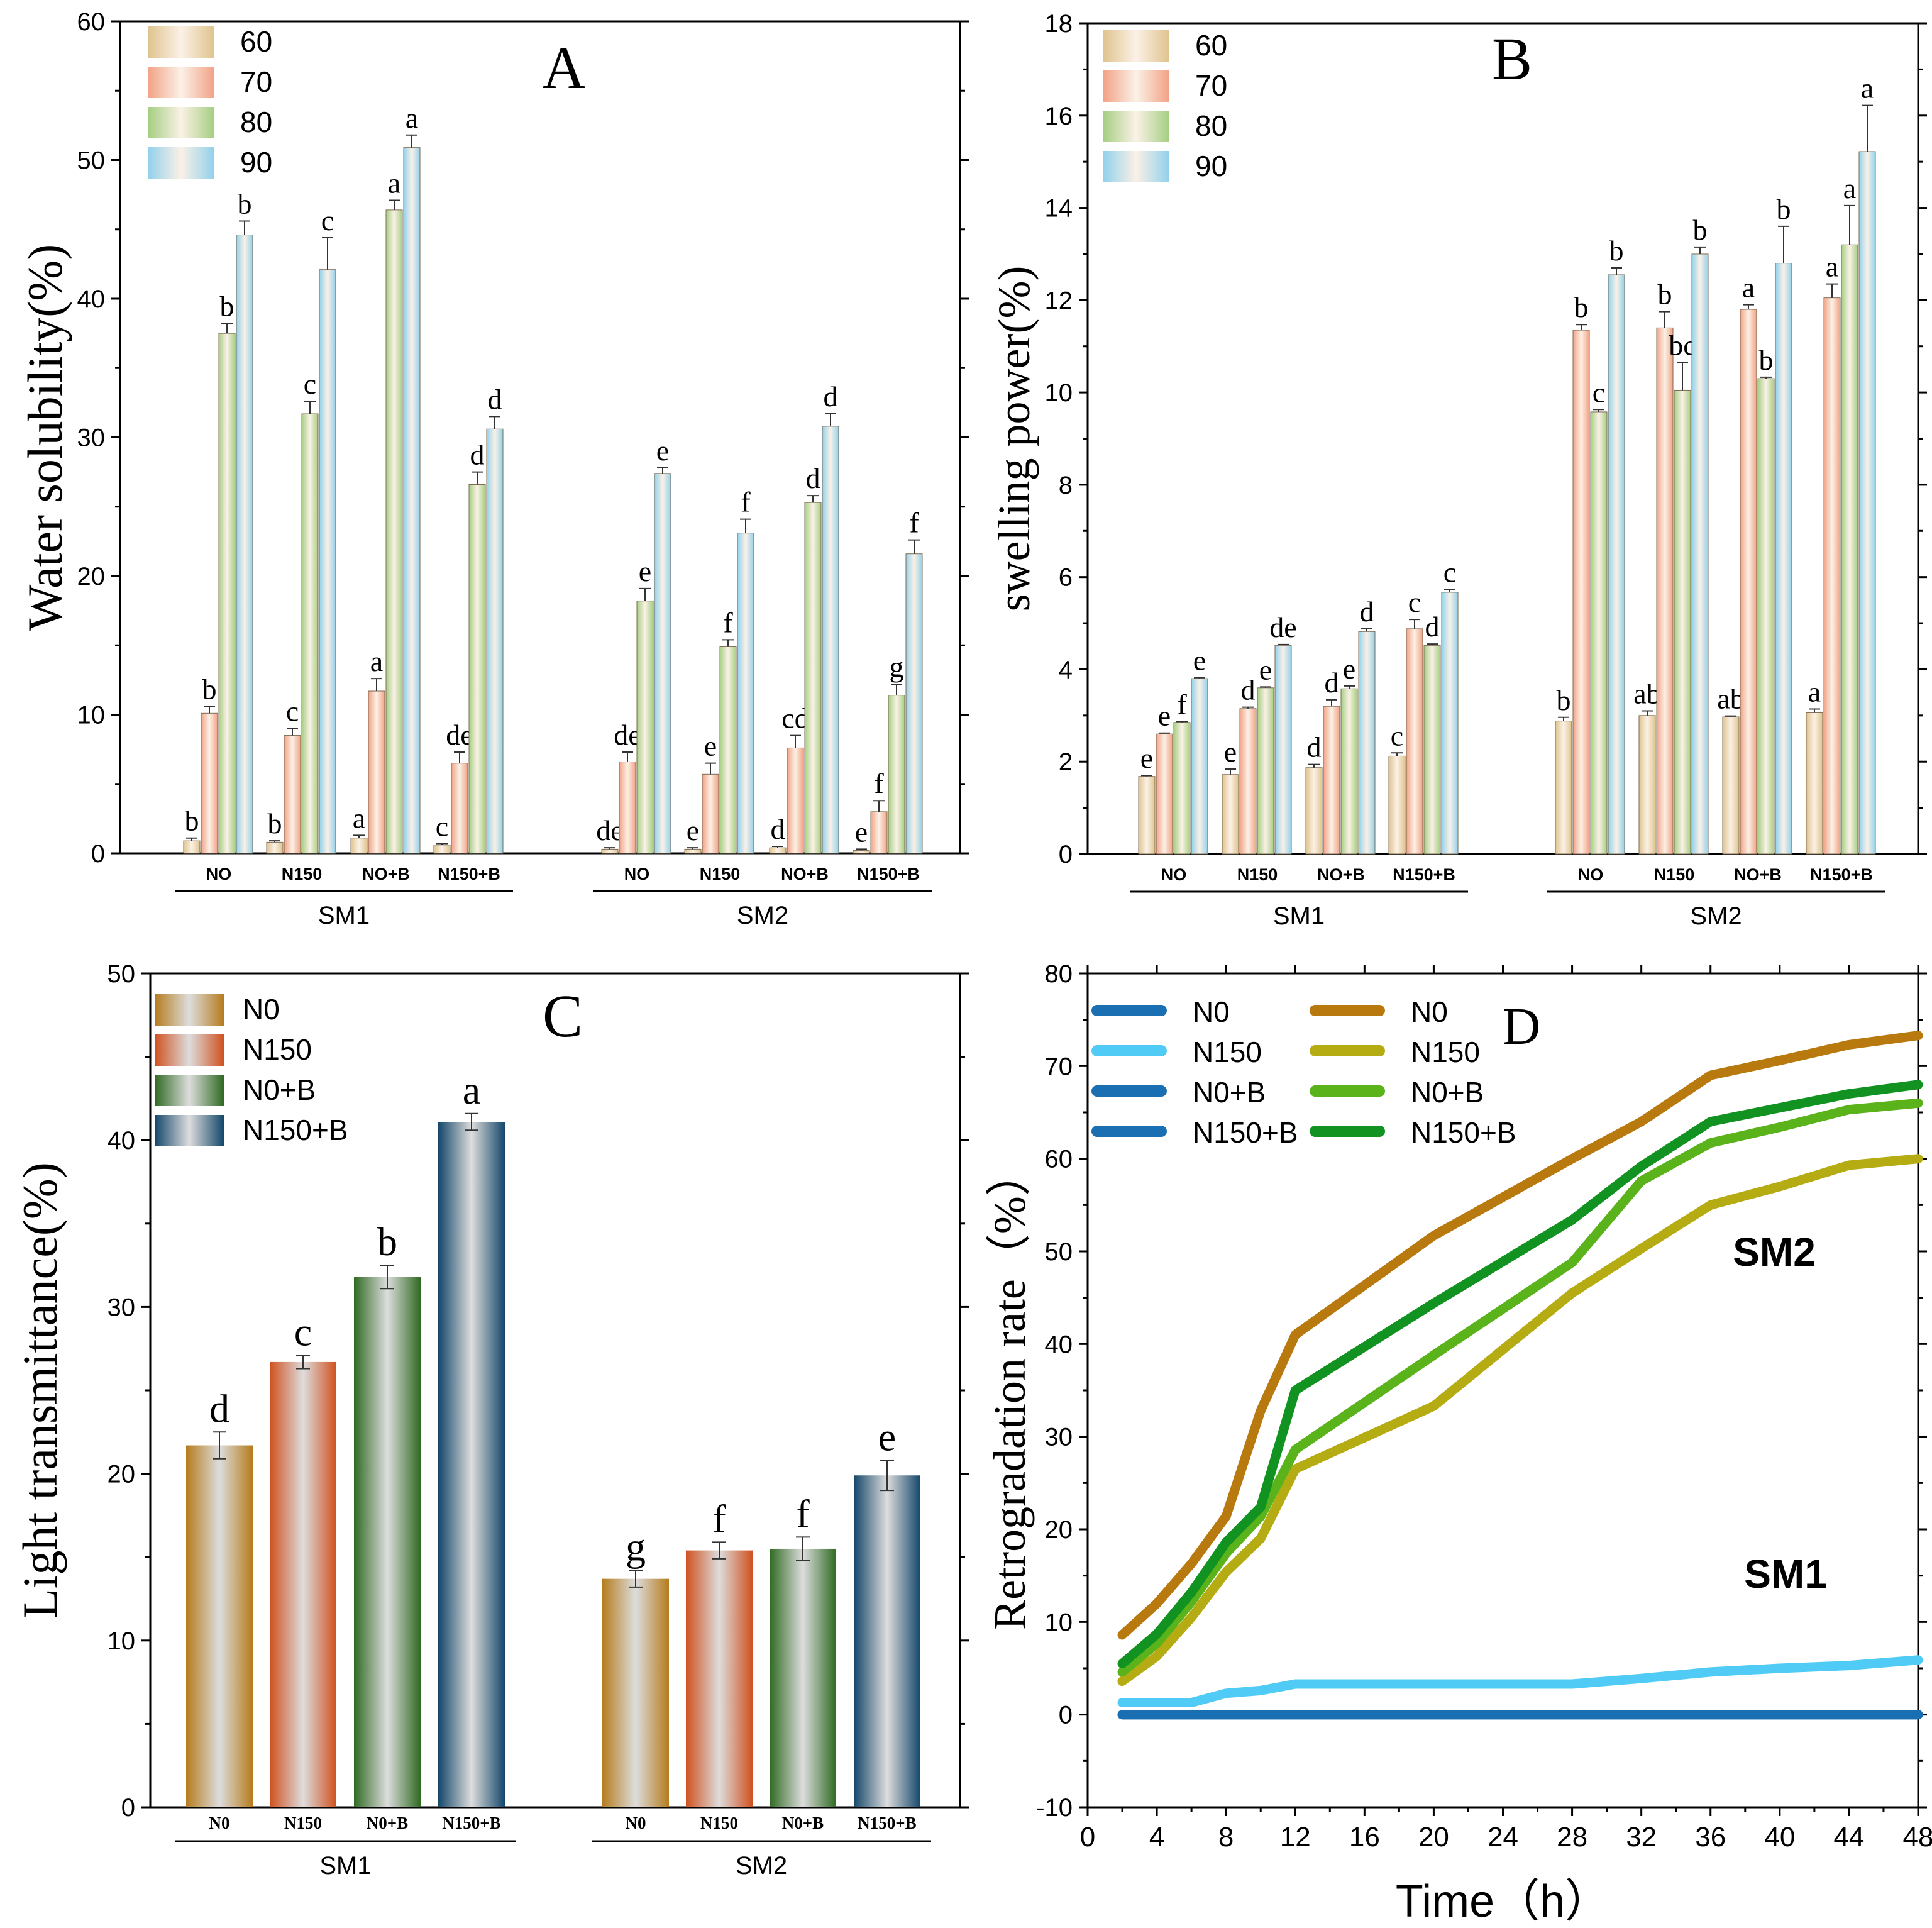 This screenshot has width=1932, height=1928. Describe the element at coordinates (1059, 209) in the screenshot. I see `y-tick-label: 14` at that location.